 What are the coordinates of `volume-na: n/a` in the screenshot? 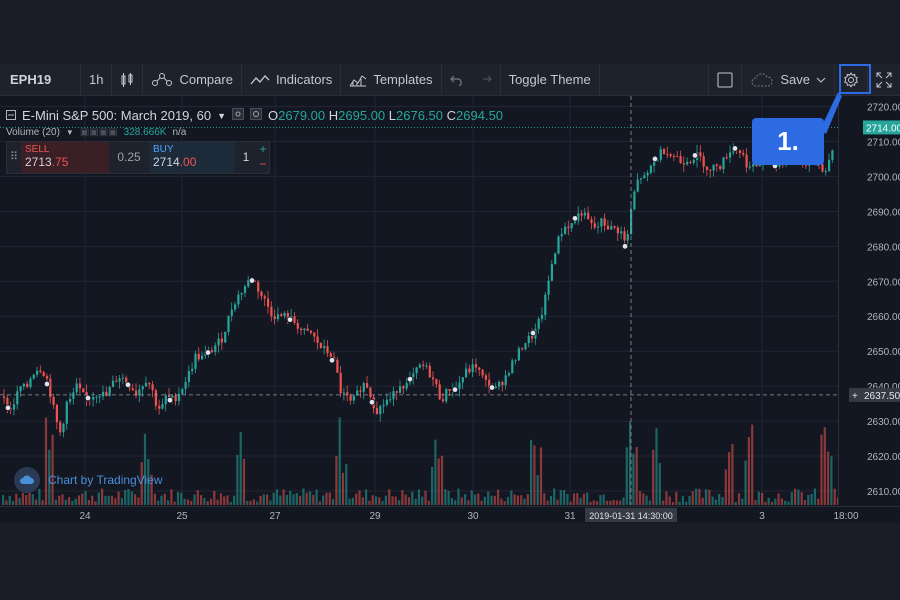 It's located at (179, 132).